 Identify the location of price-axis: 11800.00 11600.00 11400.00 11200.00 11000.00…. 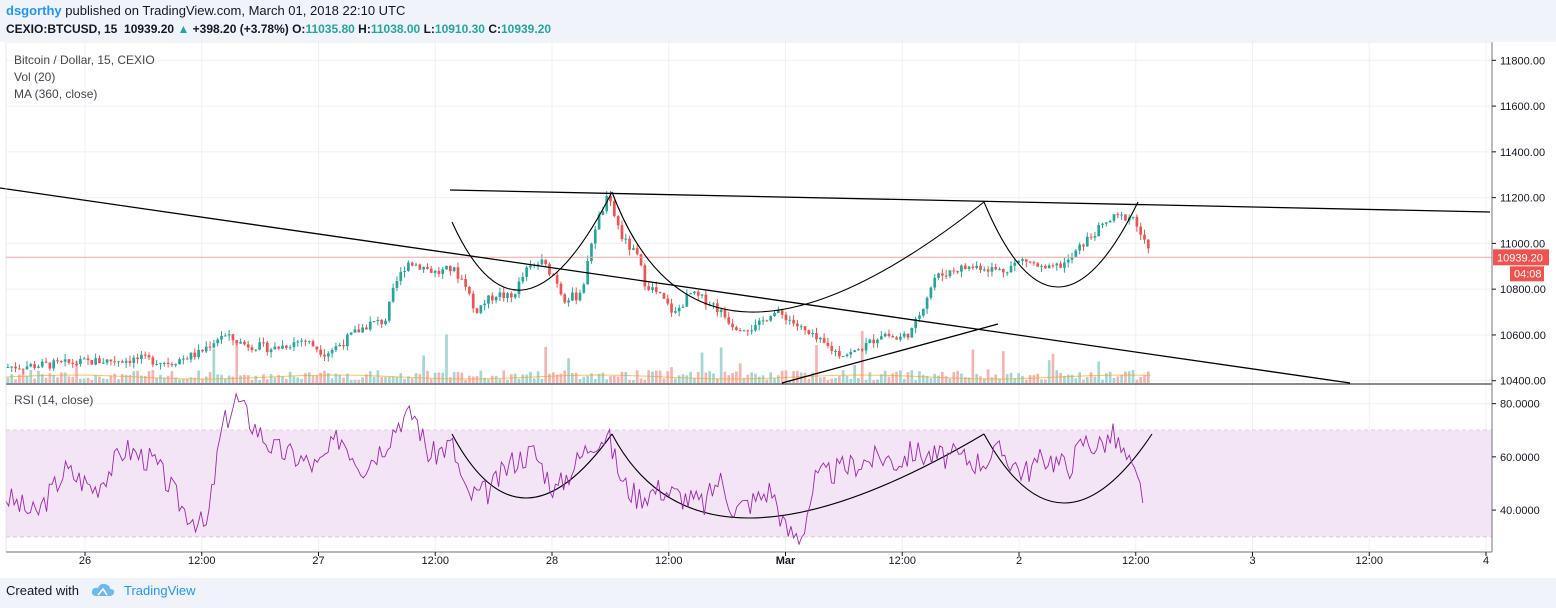
(1519, 221).